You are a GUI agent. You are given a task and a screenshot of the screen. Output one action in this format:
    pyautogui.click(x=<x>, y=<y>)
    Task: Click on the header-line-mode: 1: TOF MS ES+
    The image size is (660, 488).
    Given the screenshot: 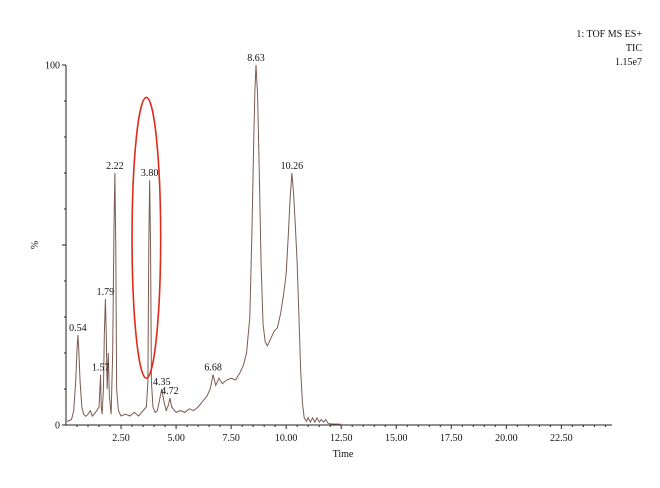 What is the action you would take?
    pyautogui.click(x=609, y=34)
    